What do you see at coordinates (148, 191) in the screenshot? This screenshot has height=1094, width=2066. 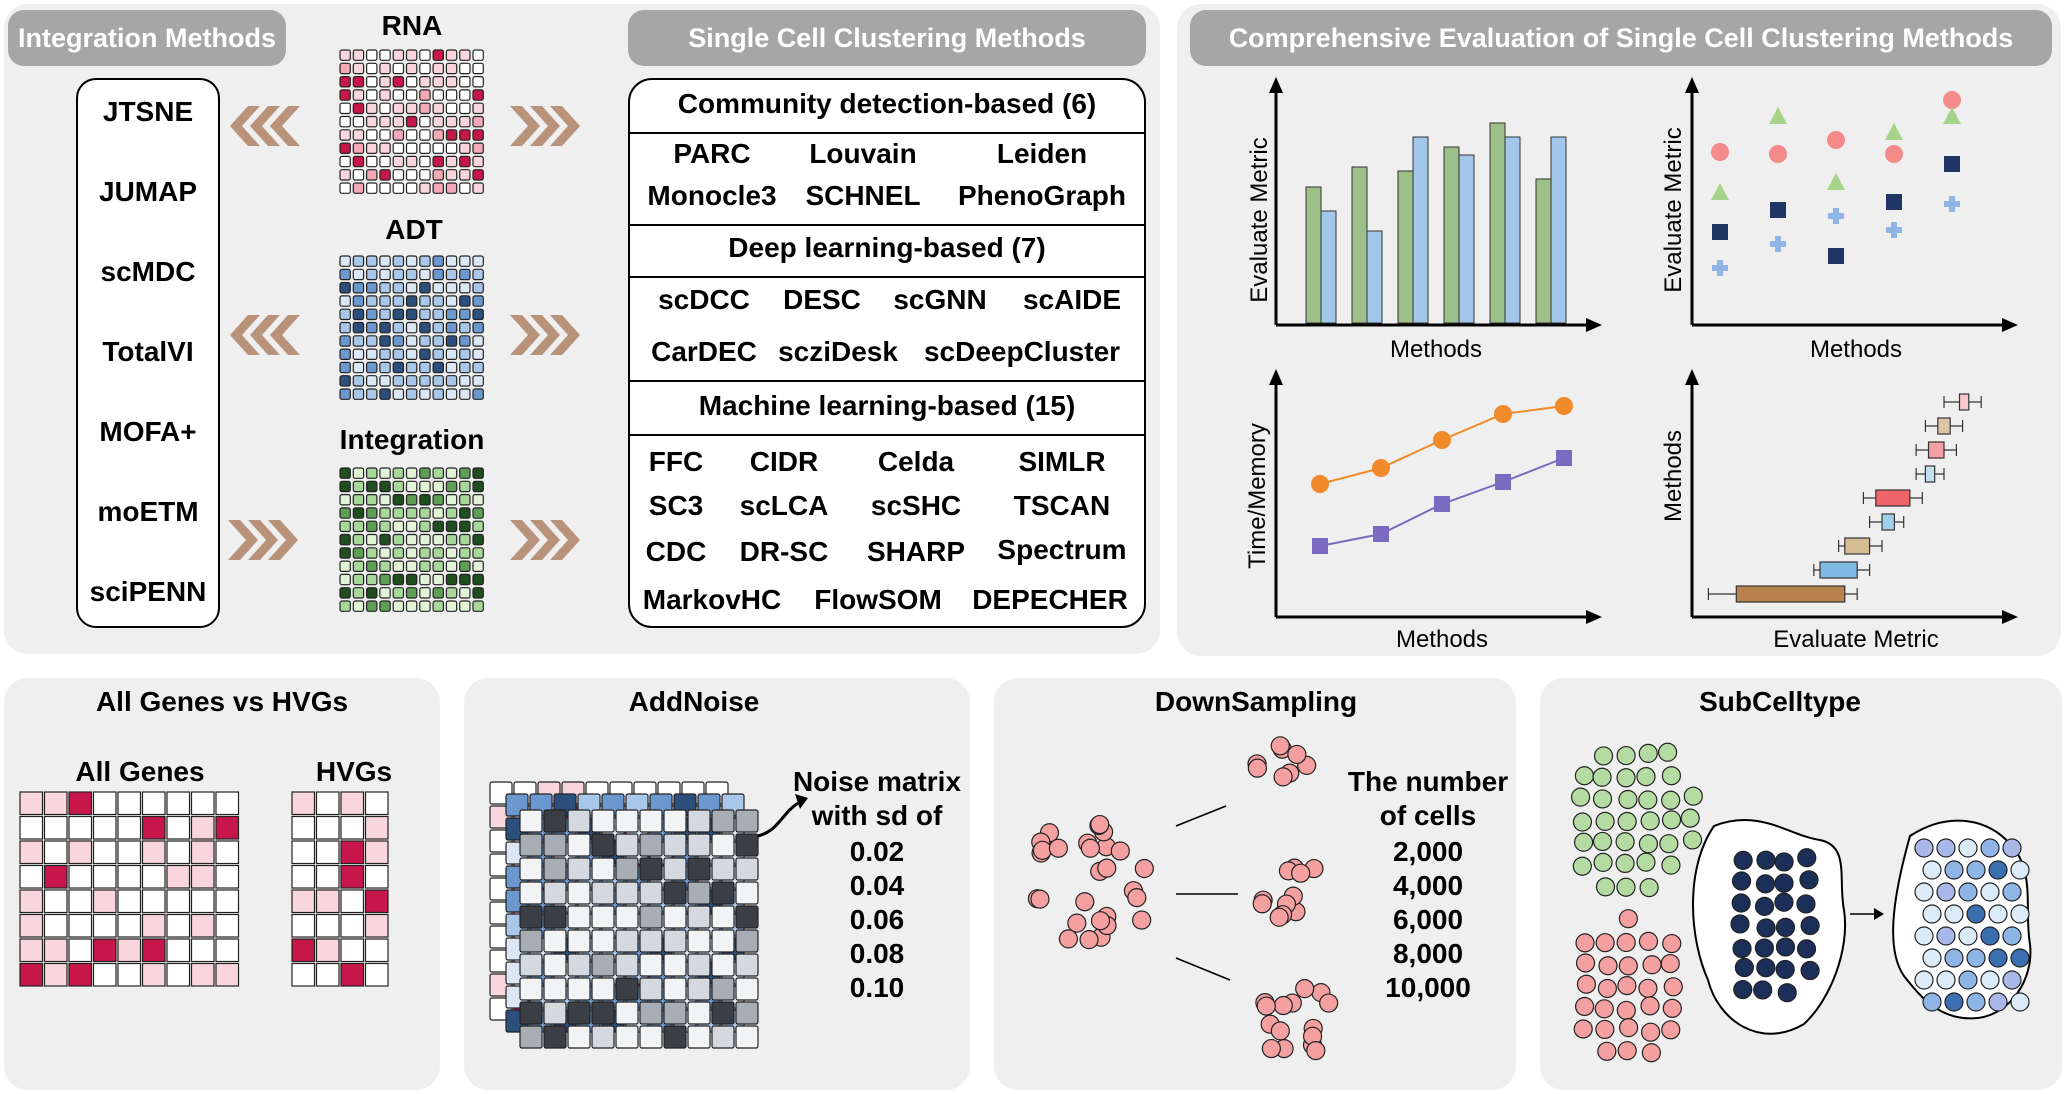 I see `integration-method-jumap: JUMAP` at bounding box center [148, 191].